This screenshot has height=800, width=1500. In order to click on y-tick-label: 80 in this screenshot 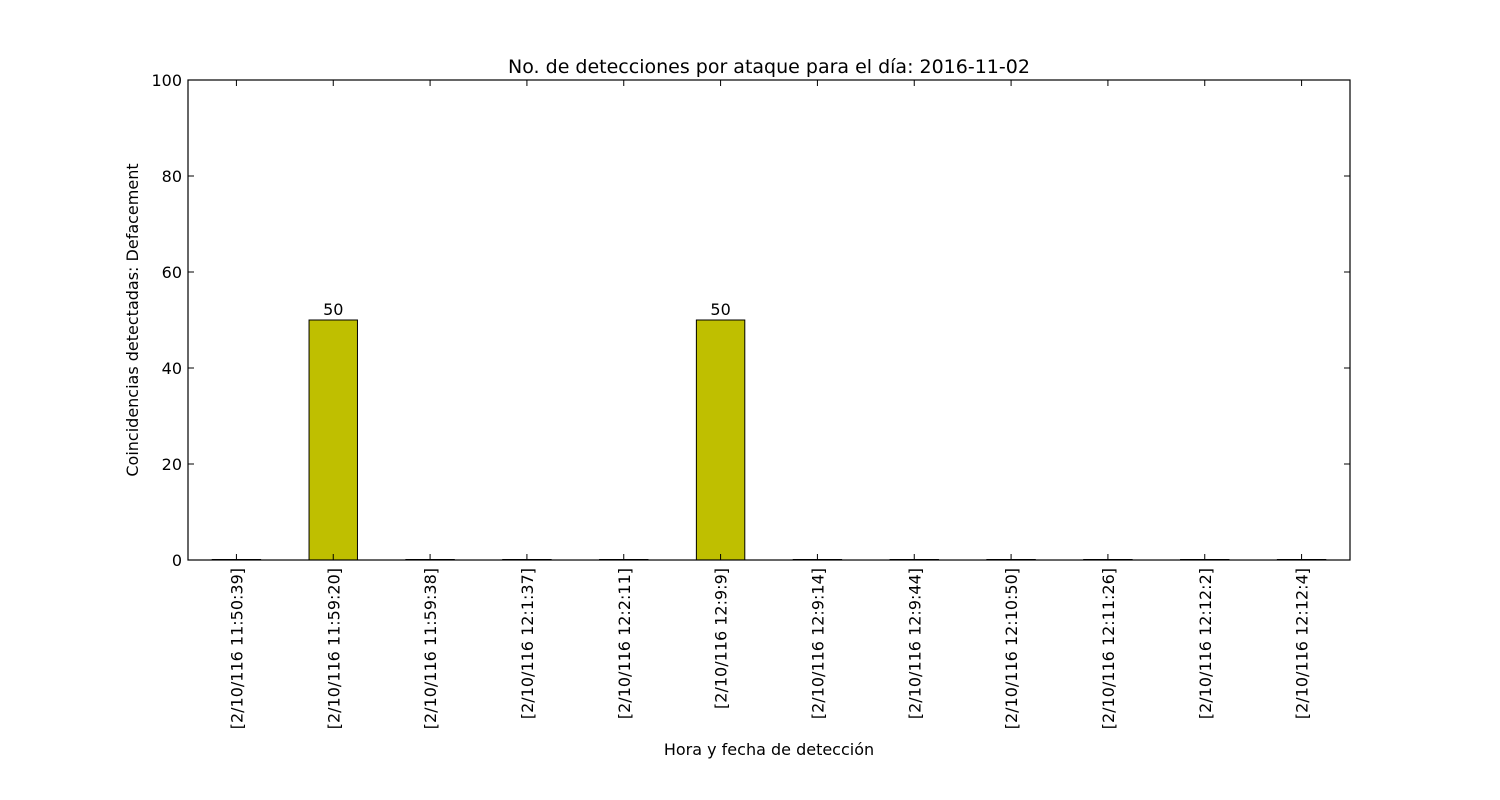, I will do `click(172, 176)`.